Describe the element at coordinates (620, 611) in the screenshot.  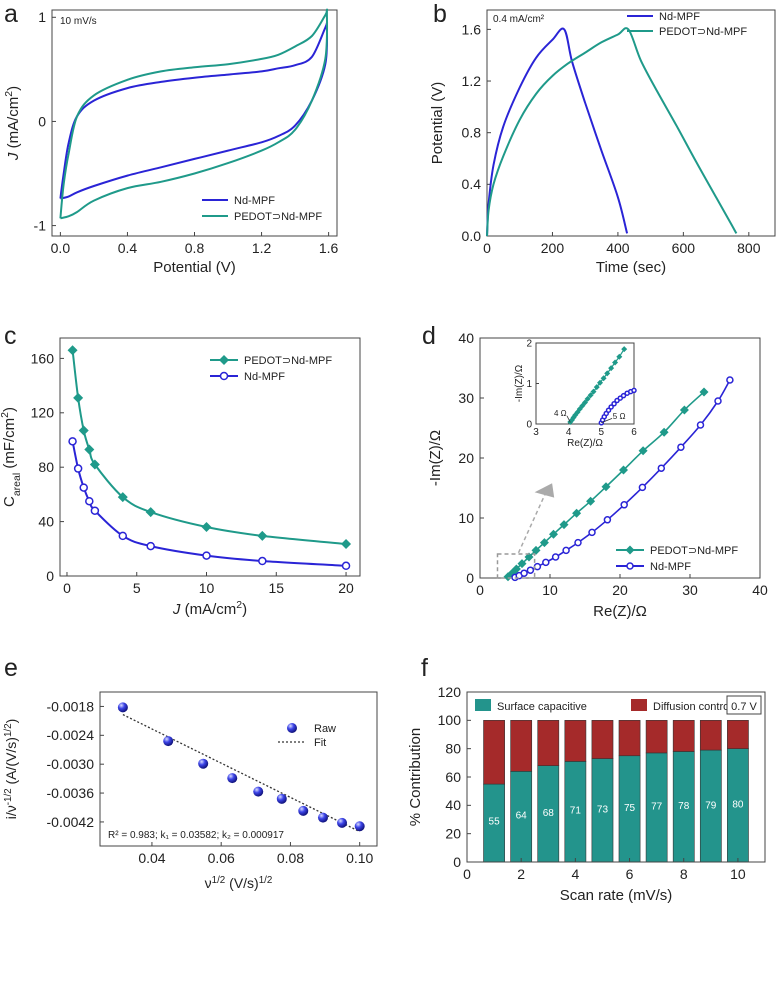
I see `x-axis-label: Re(Z)/Ω` at that location.